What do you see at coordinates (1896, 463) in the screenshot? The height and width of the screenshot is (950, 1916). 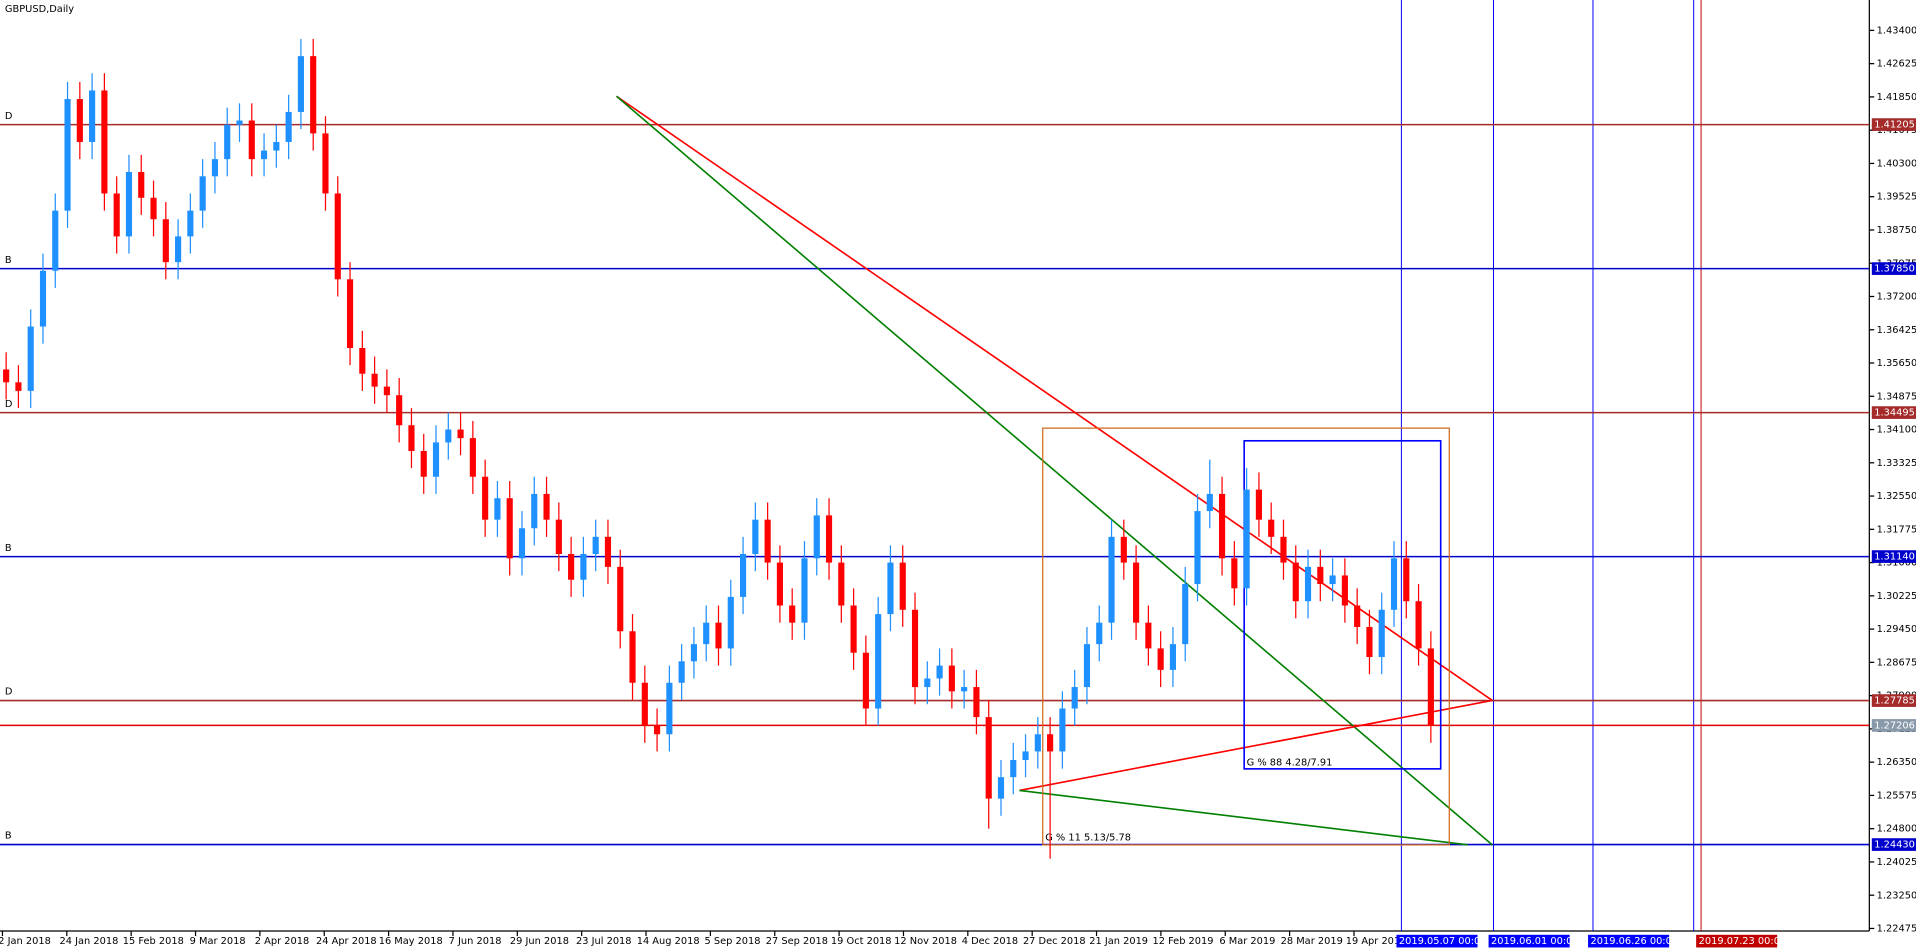 I see `y-tick-label: 1.33325` at bounding box center [1896, 463].